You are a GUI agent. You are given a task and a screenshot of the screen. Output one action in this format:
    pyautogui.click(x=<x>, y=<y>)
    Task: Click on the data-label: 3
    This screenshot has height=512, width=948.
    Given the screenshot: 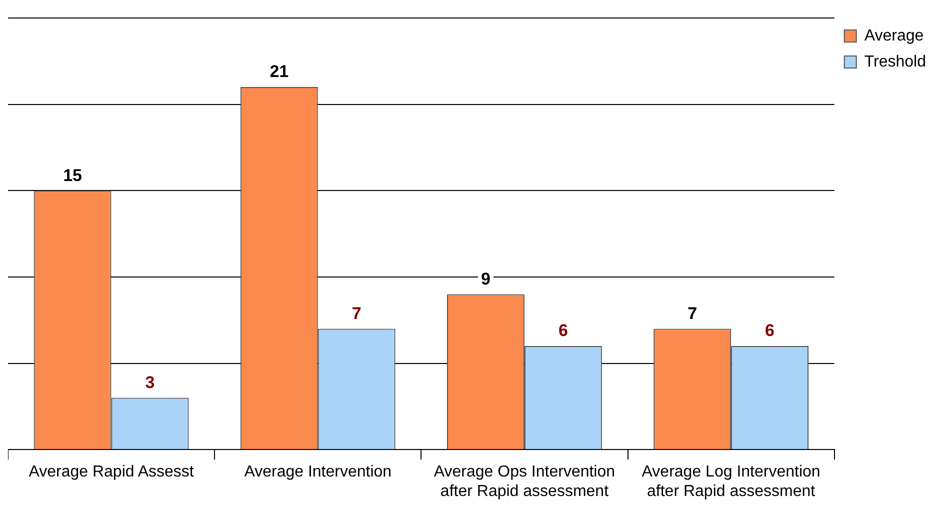 What is the action you would take?
    pyautogui.click(x=150, y=382)
    